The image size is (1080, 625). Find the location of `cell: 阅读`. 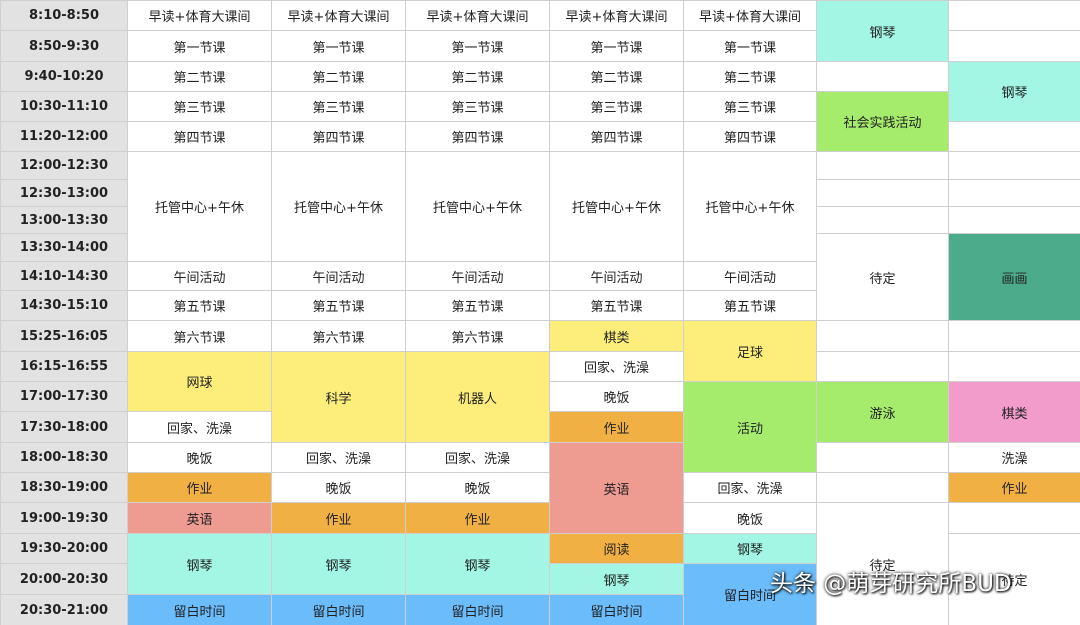

cell: 阅读 is located at coordinates (616, 548).